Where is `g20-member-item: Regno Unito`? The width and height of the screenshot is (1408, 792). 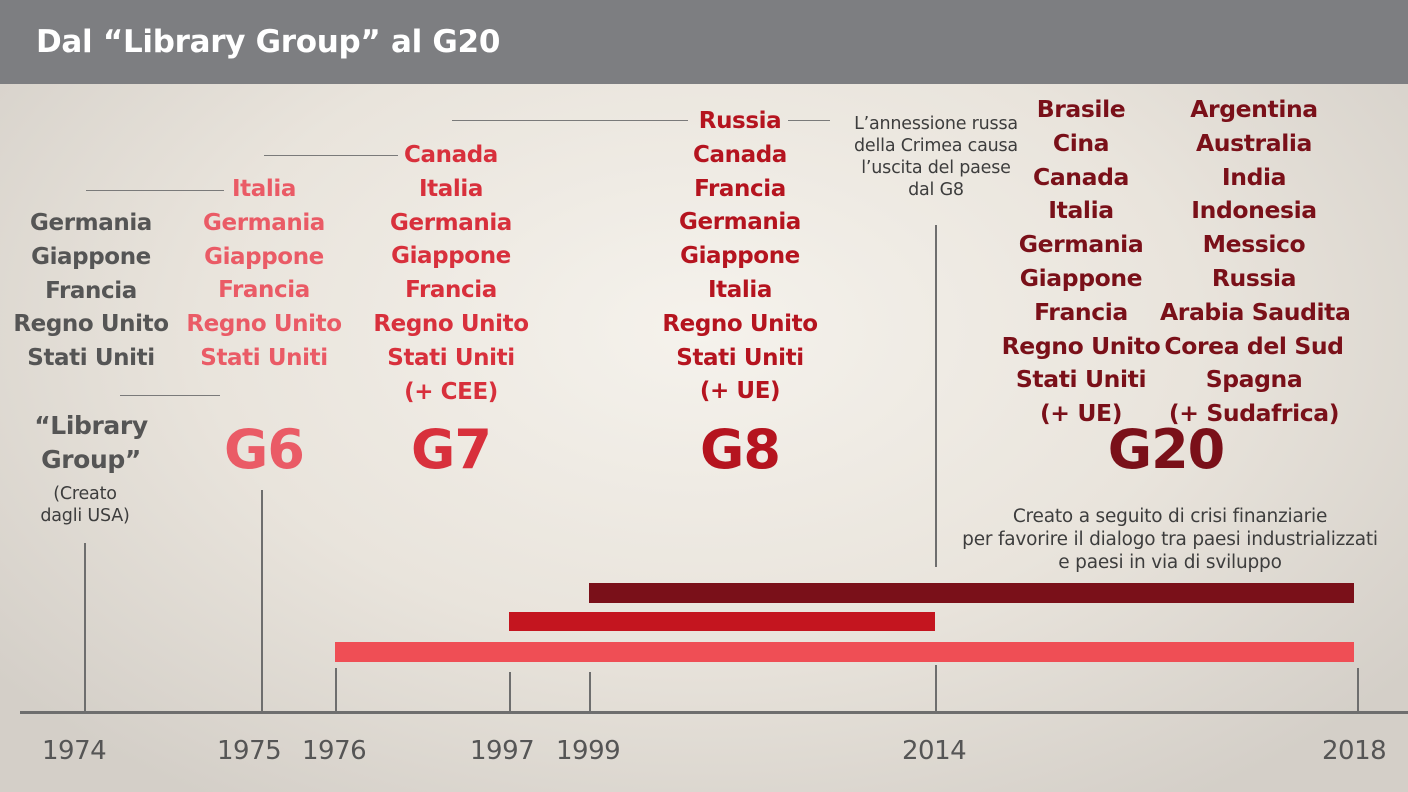 g20-member-item: Regno Unito is located at coordinates (1081, 345).